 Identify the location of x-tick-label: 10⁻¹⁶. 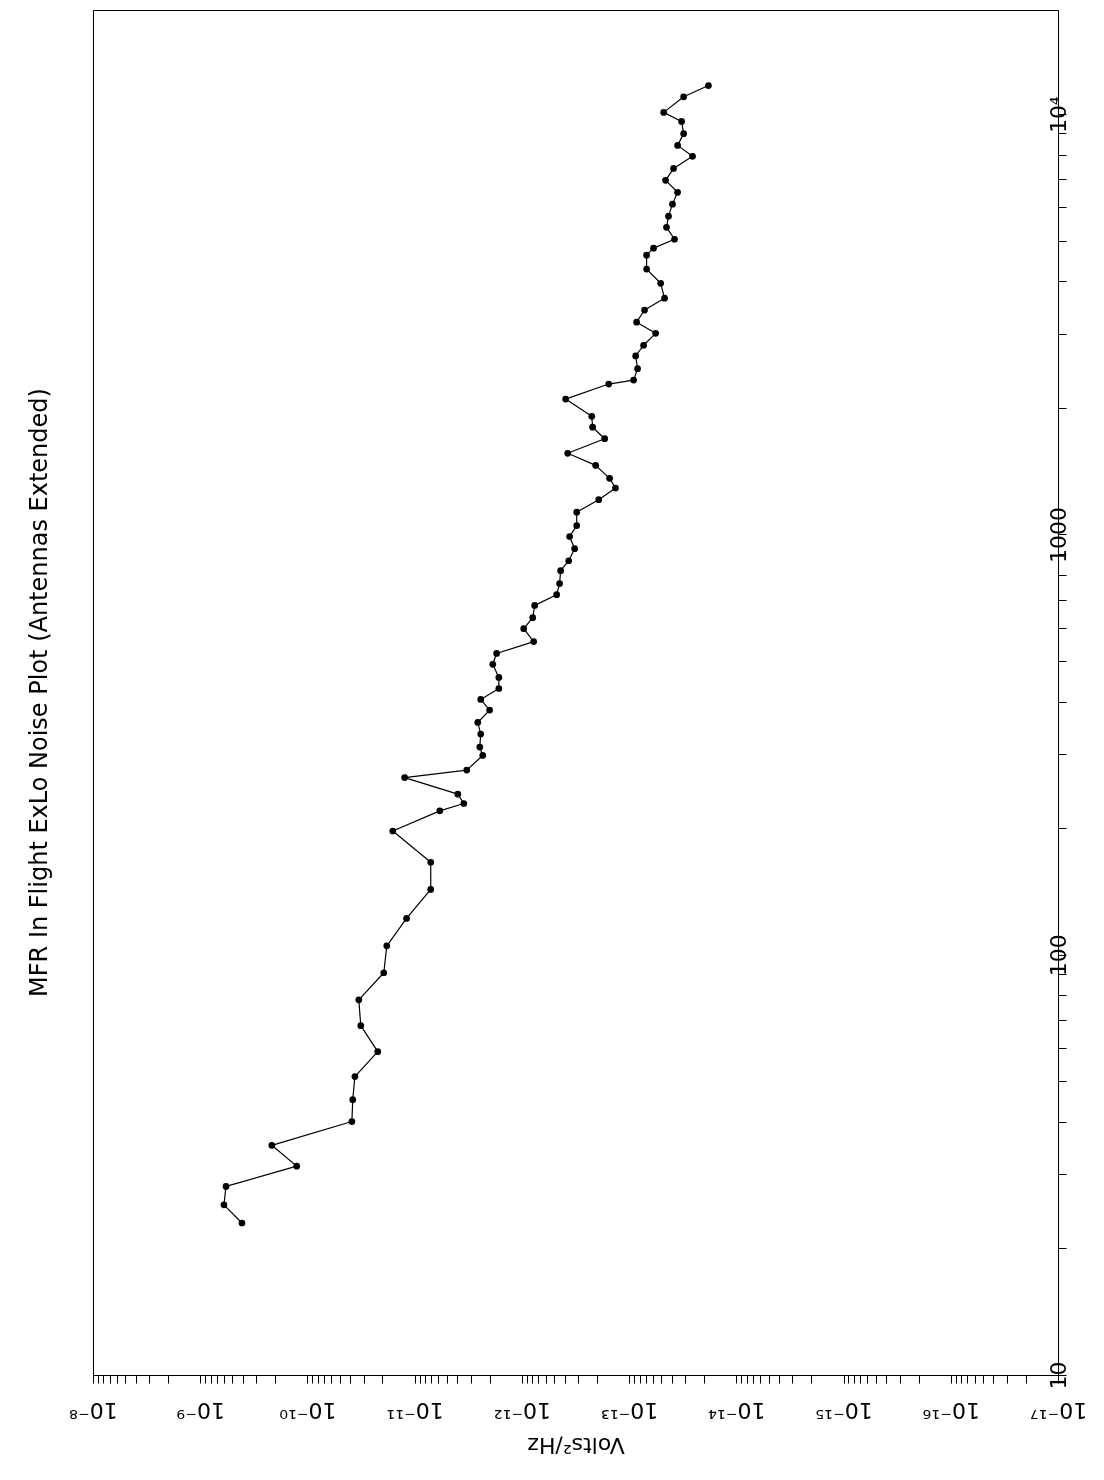
(951, 1410).